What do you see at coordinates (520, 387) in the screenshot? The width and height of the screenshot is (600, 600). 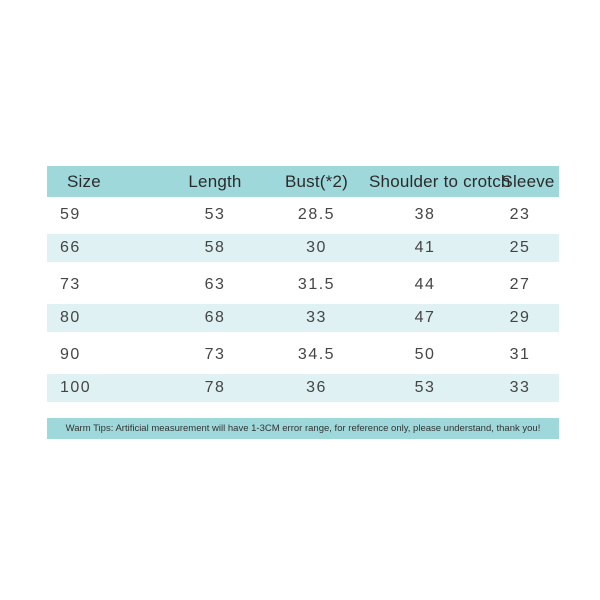 I see `cell-sleeve: 33` at bounding box center [520, 387].